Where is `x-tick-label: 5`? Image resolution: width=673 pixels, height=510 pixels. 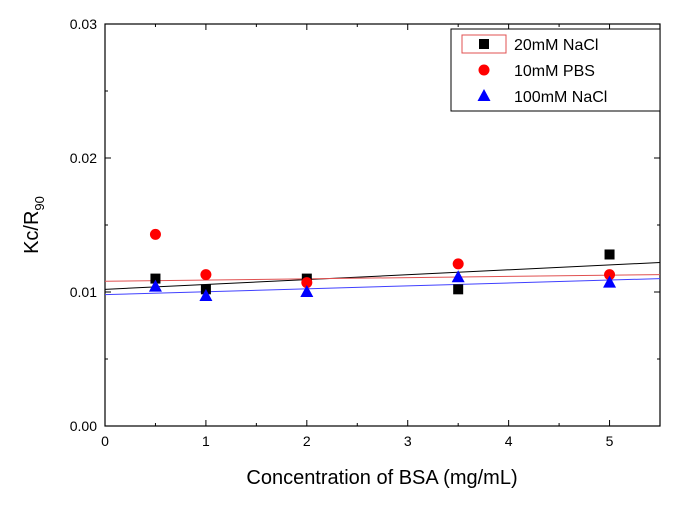
x-tick-label: 5 is located at coordinates (610, 441).